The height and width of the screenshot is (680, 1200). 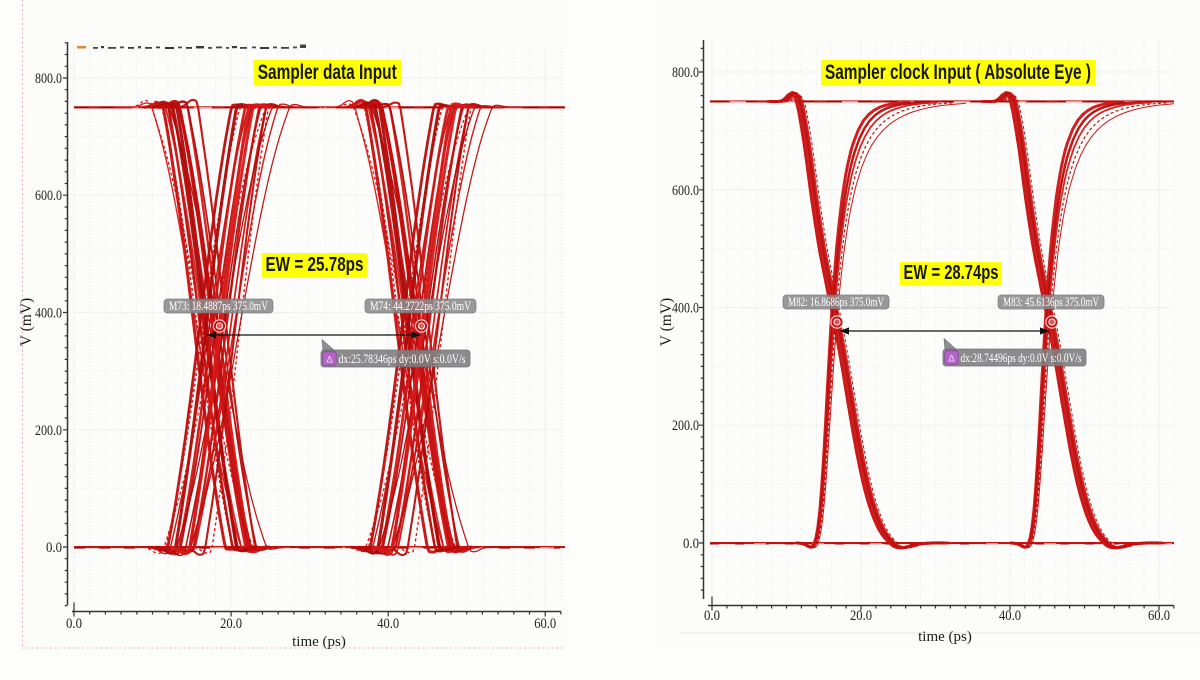 I want to click on svg-text:Sampler clock Input ( Absolute: Sampler clock Input ( Absolute Eye ), so click(x=958, y=72).